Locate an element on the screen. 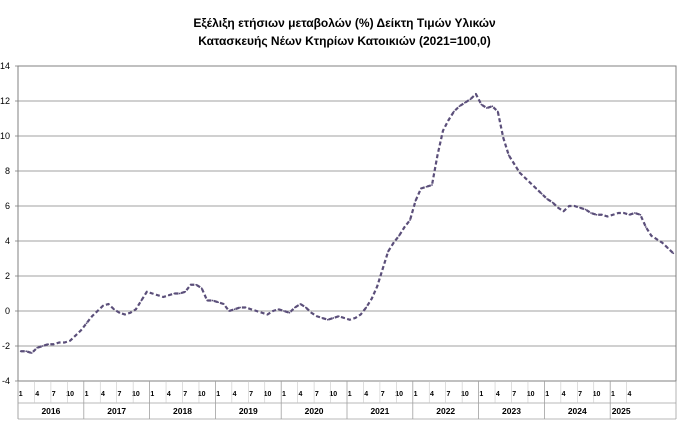 This screenshot has height=439, width=689. year-label: 2021 is located at coordinates (379, 411).